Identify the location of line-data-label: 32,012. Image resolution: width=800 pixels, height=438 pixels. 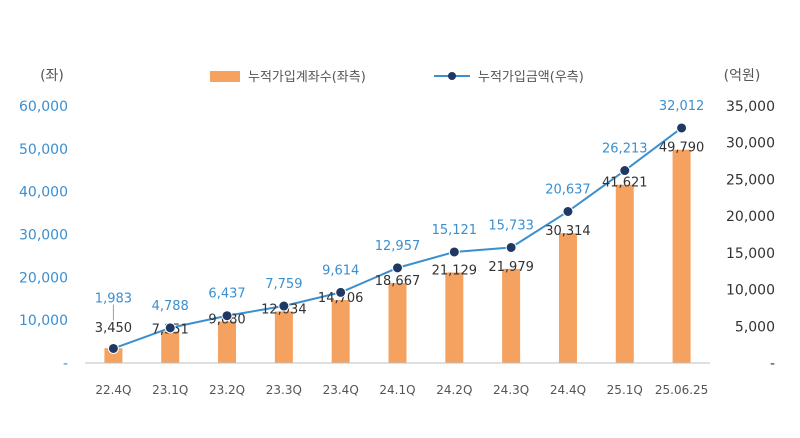
(682, 106).